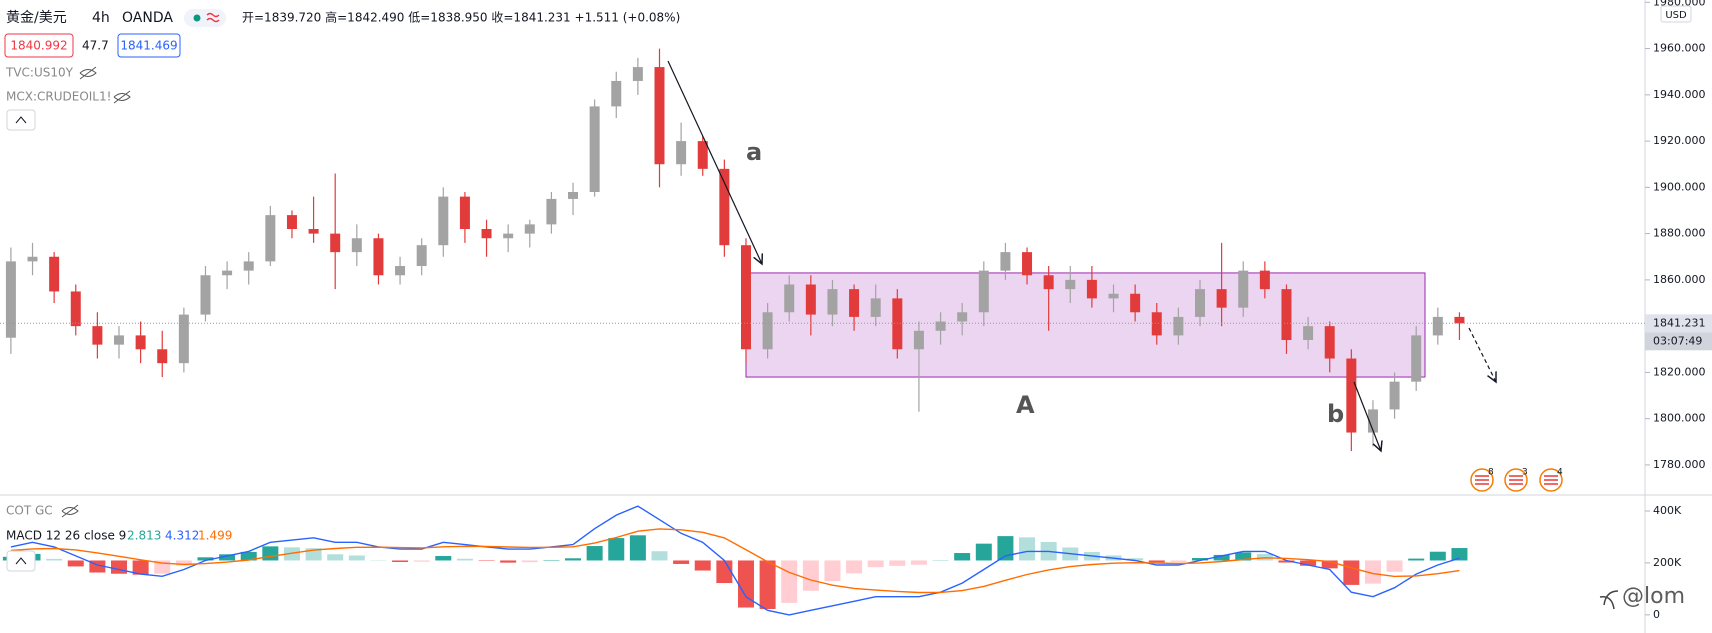 The height and width of the screenshot is (633, 1712). I want to click on y2-tick-label: 400K, so click(1667, 510).